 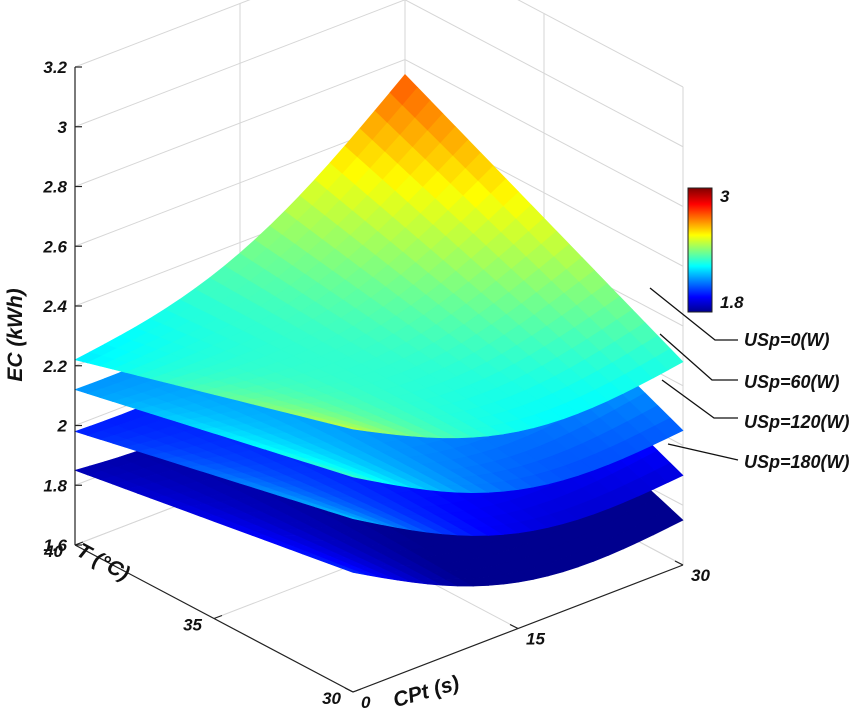 What do you see at coordinates (700, 250) in the screenshot?
I see `colorbar-gradient` at bounding box center [700, 250].